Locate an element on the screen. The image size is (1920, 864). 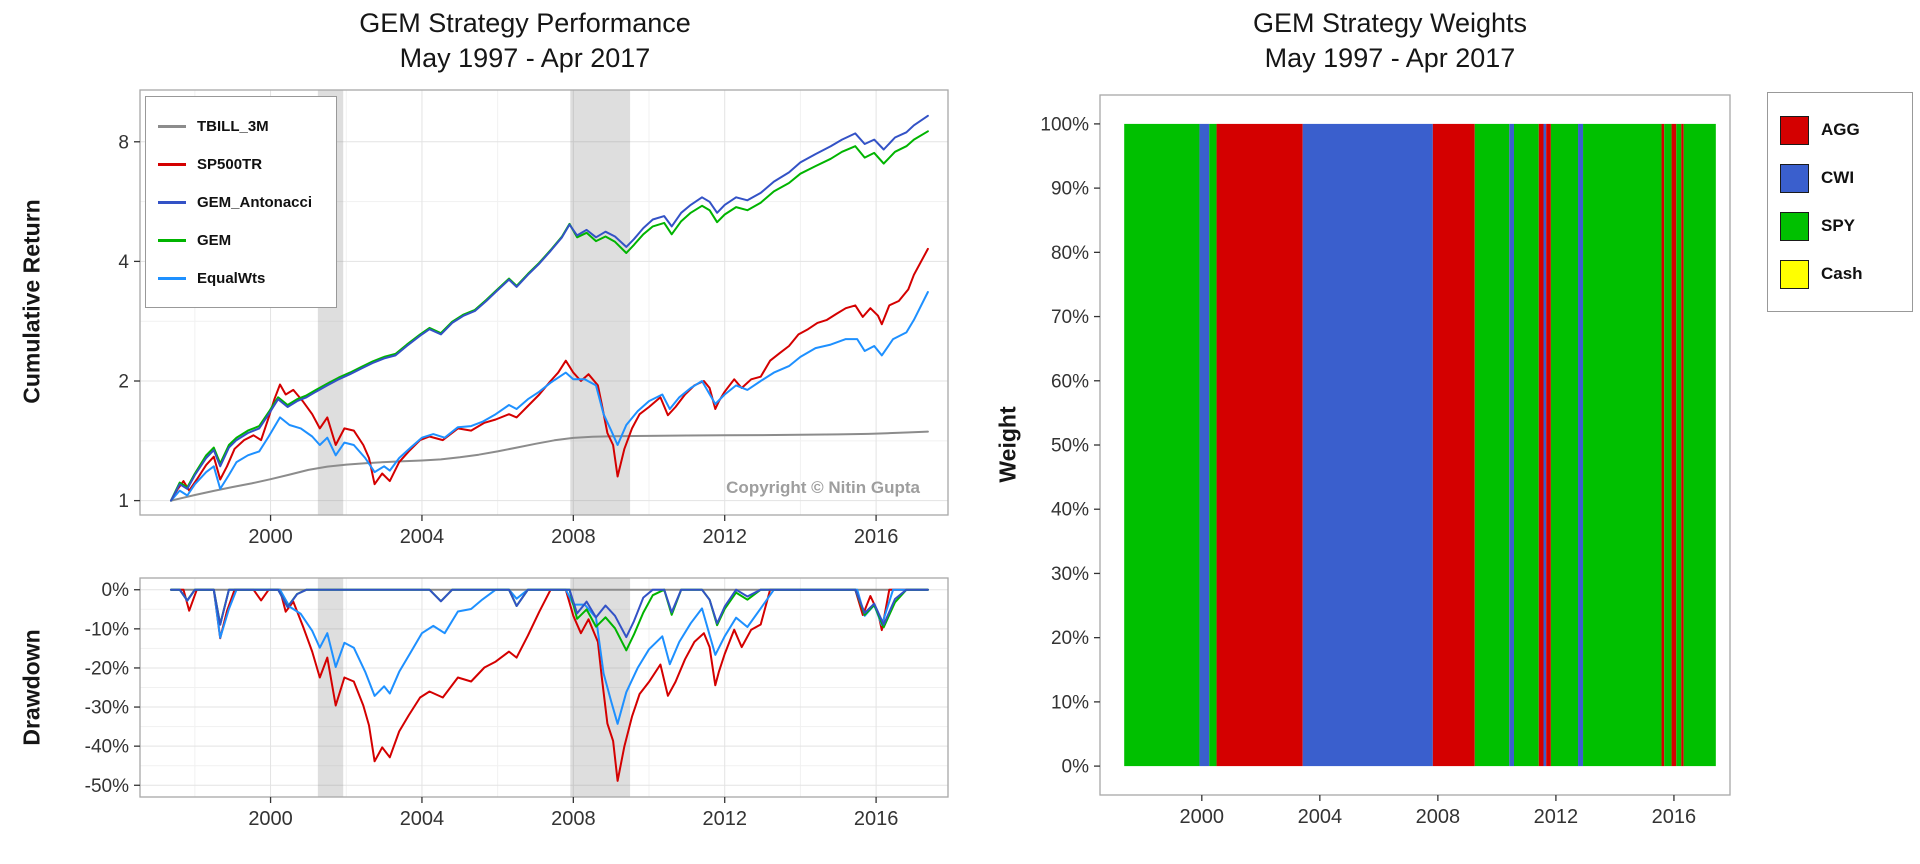
legend-label: TBILL_3M is located at coordinates (233, 126).